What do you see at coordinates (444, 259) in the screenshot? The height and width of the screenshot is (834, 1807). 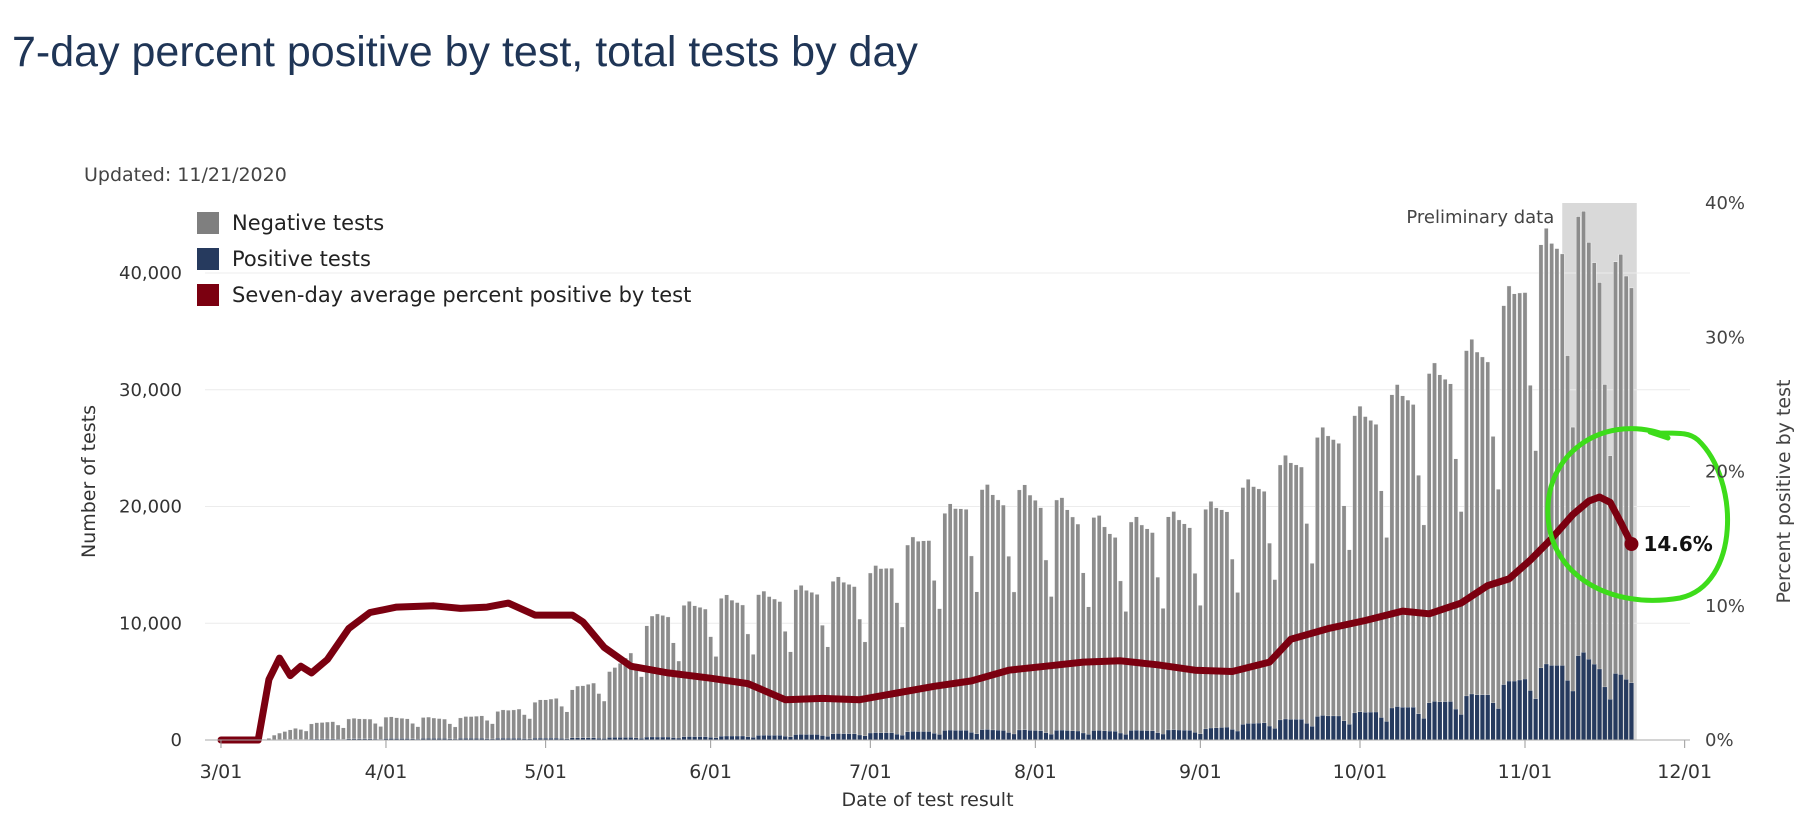 I see `legend-item-positive: Positive tests` at bounding box center [444, 259].